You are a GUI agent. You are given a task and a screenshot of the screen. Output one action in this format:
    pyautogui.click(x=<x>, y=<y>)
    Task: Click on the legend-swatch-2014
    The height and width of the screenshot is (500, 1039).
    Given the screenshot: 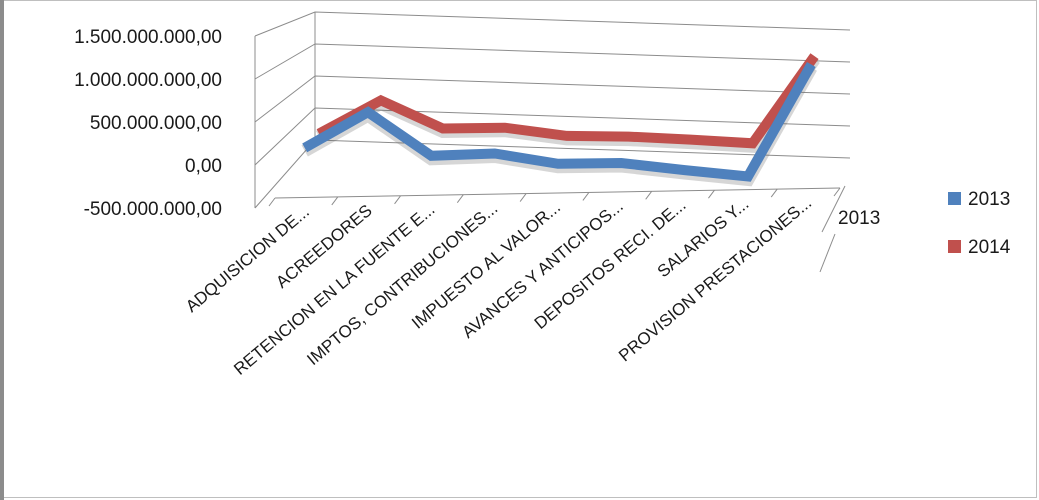 What is the action you would take?
    pyautogui.click(x=954, y=246)
    